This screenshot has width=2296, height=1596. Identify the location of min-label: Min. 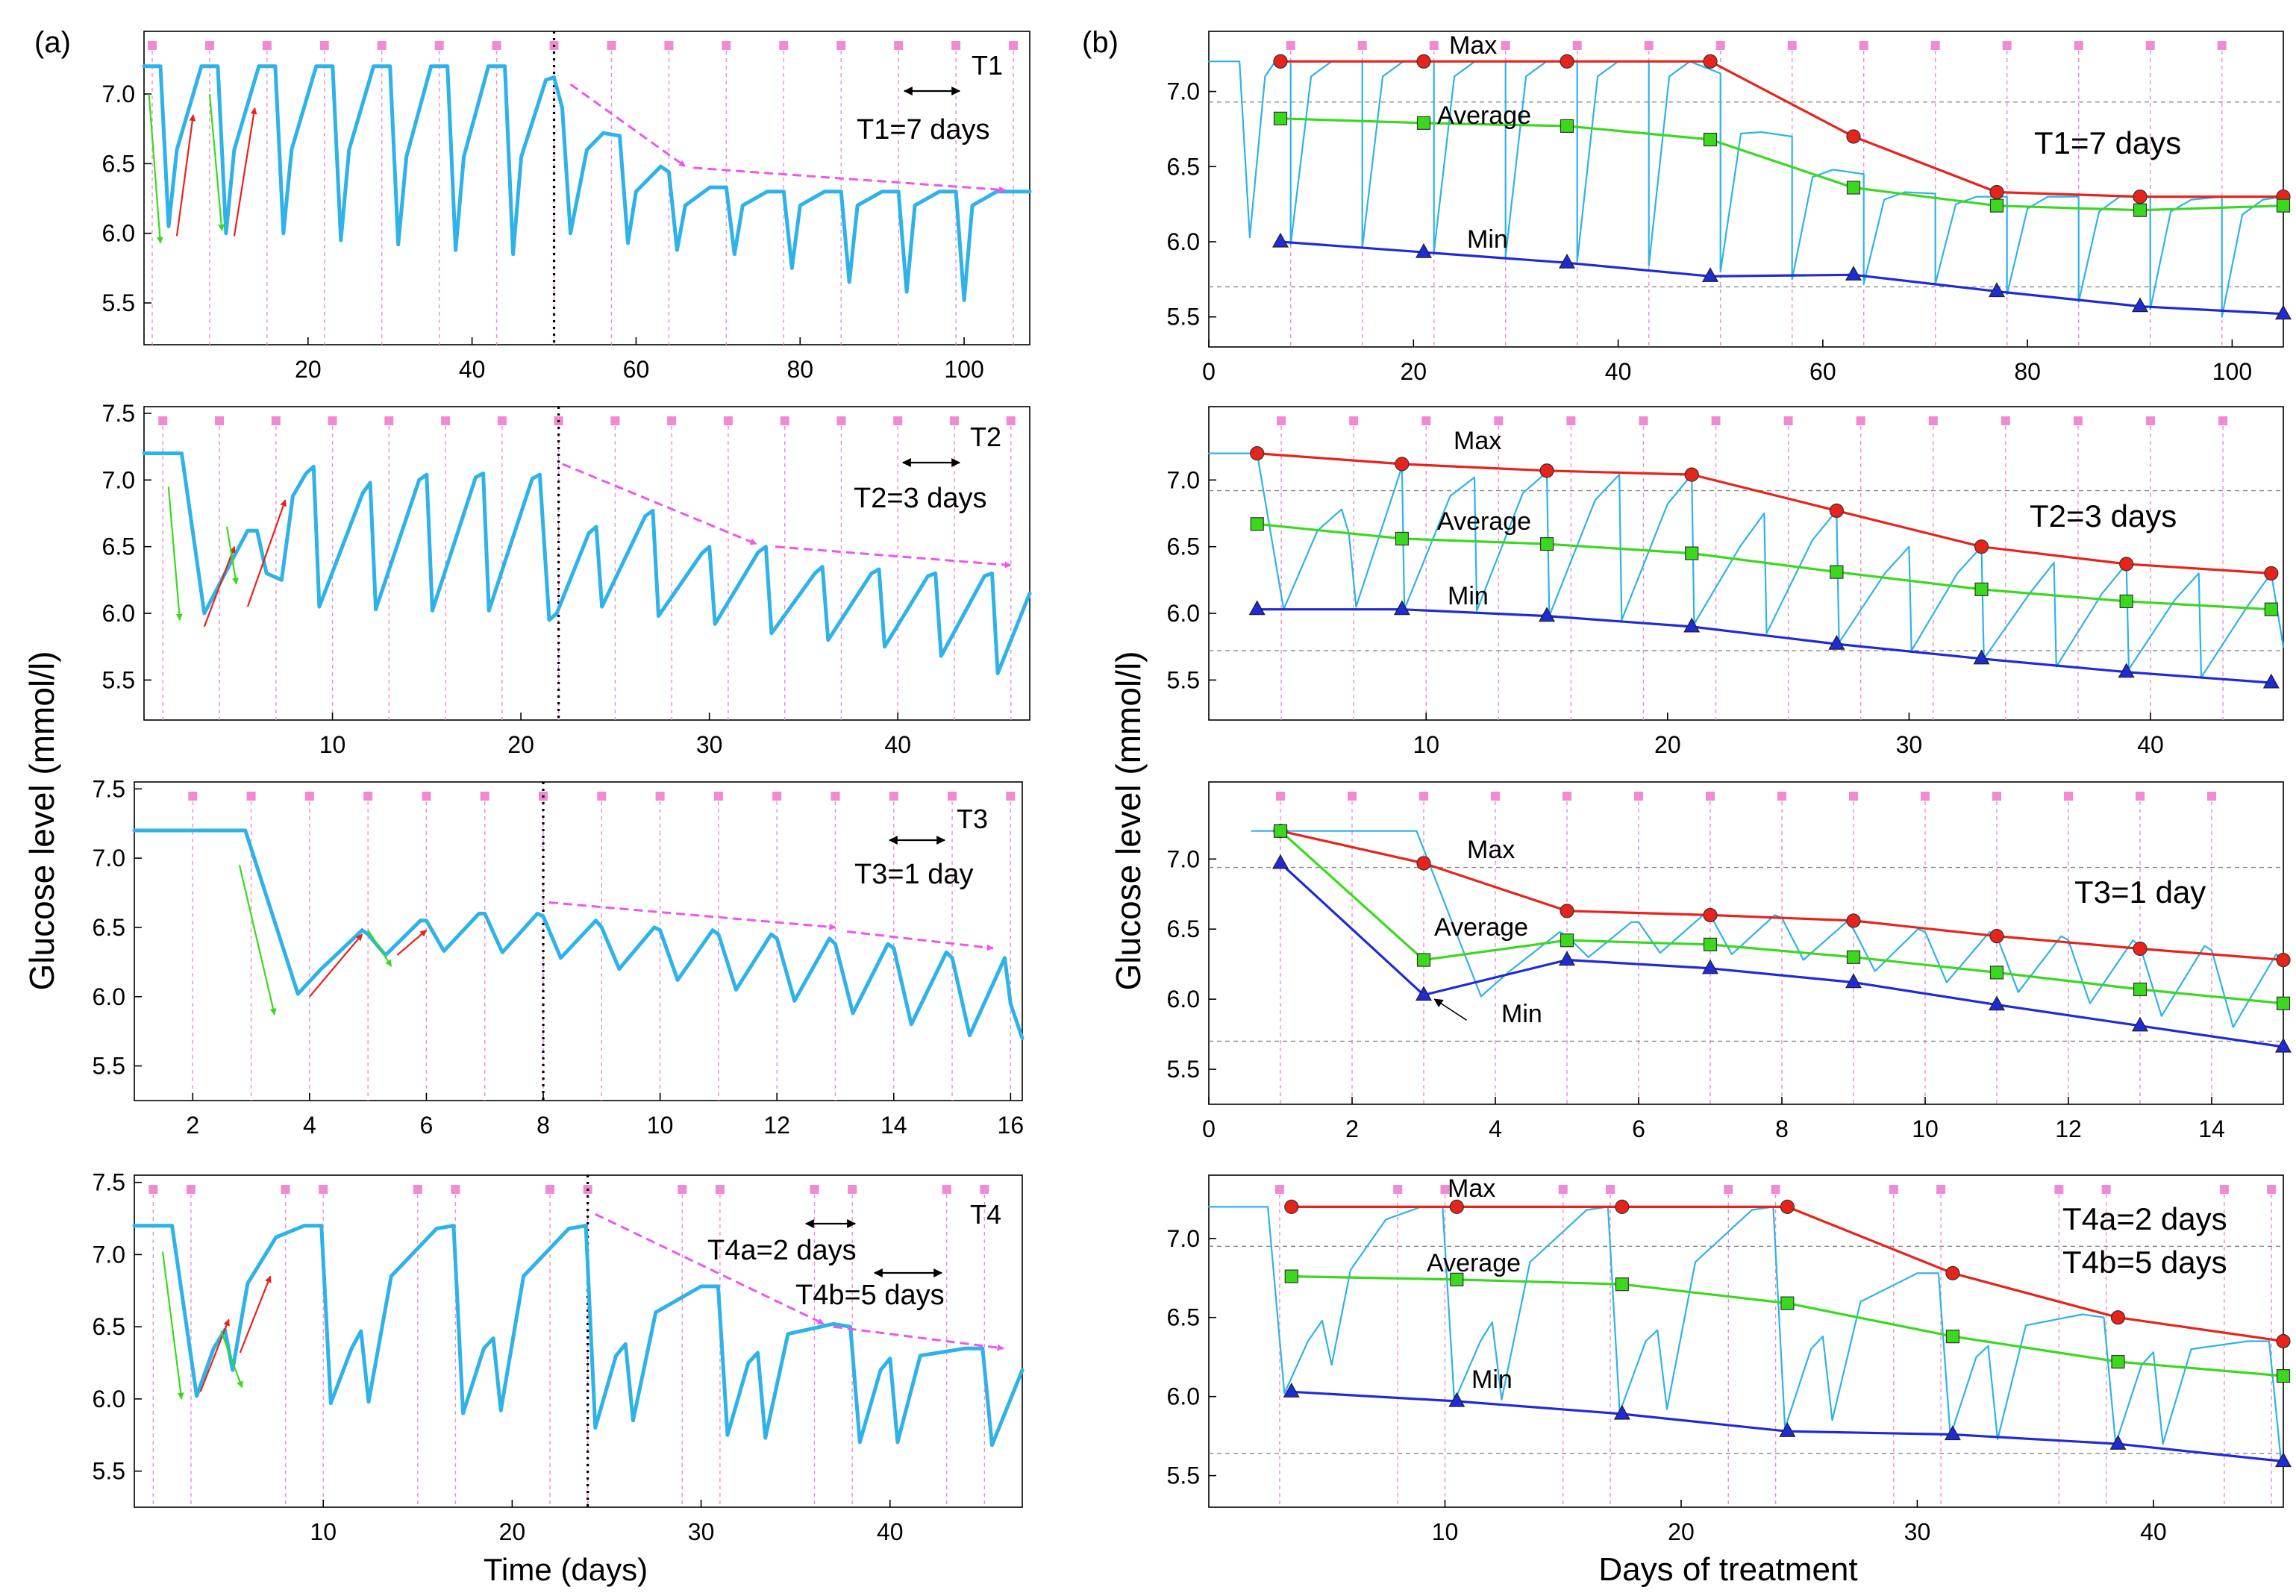
(1469, 596).